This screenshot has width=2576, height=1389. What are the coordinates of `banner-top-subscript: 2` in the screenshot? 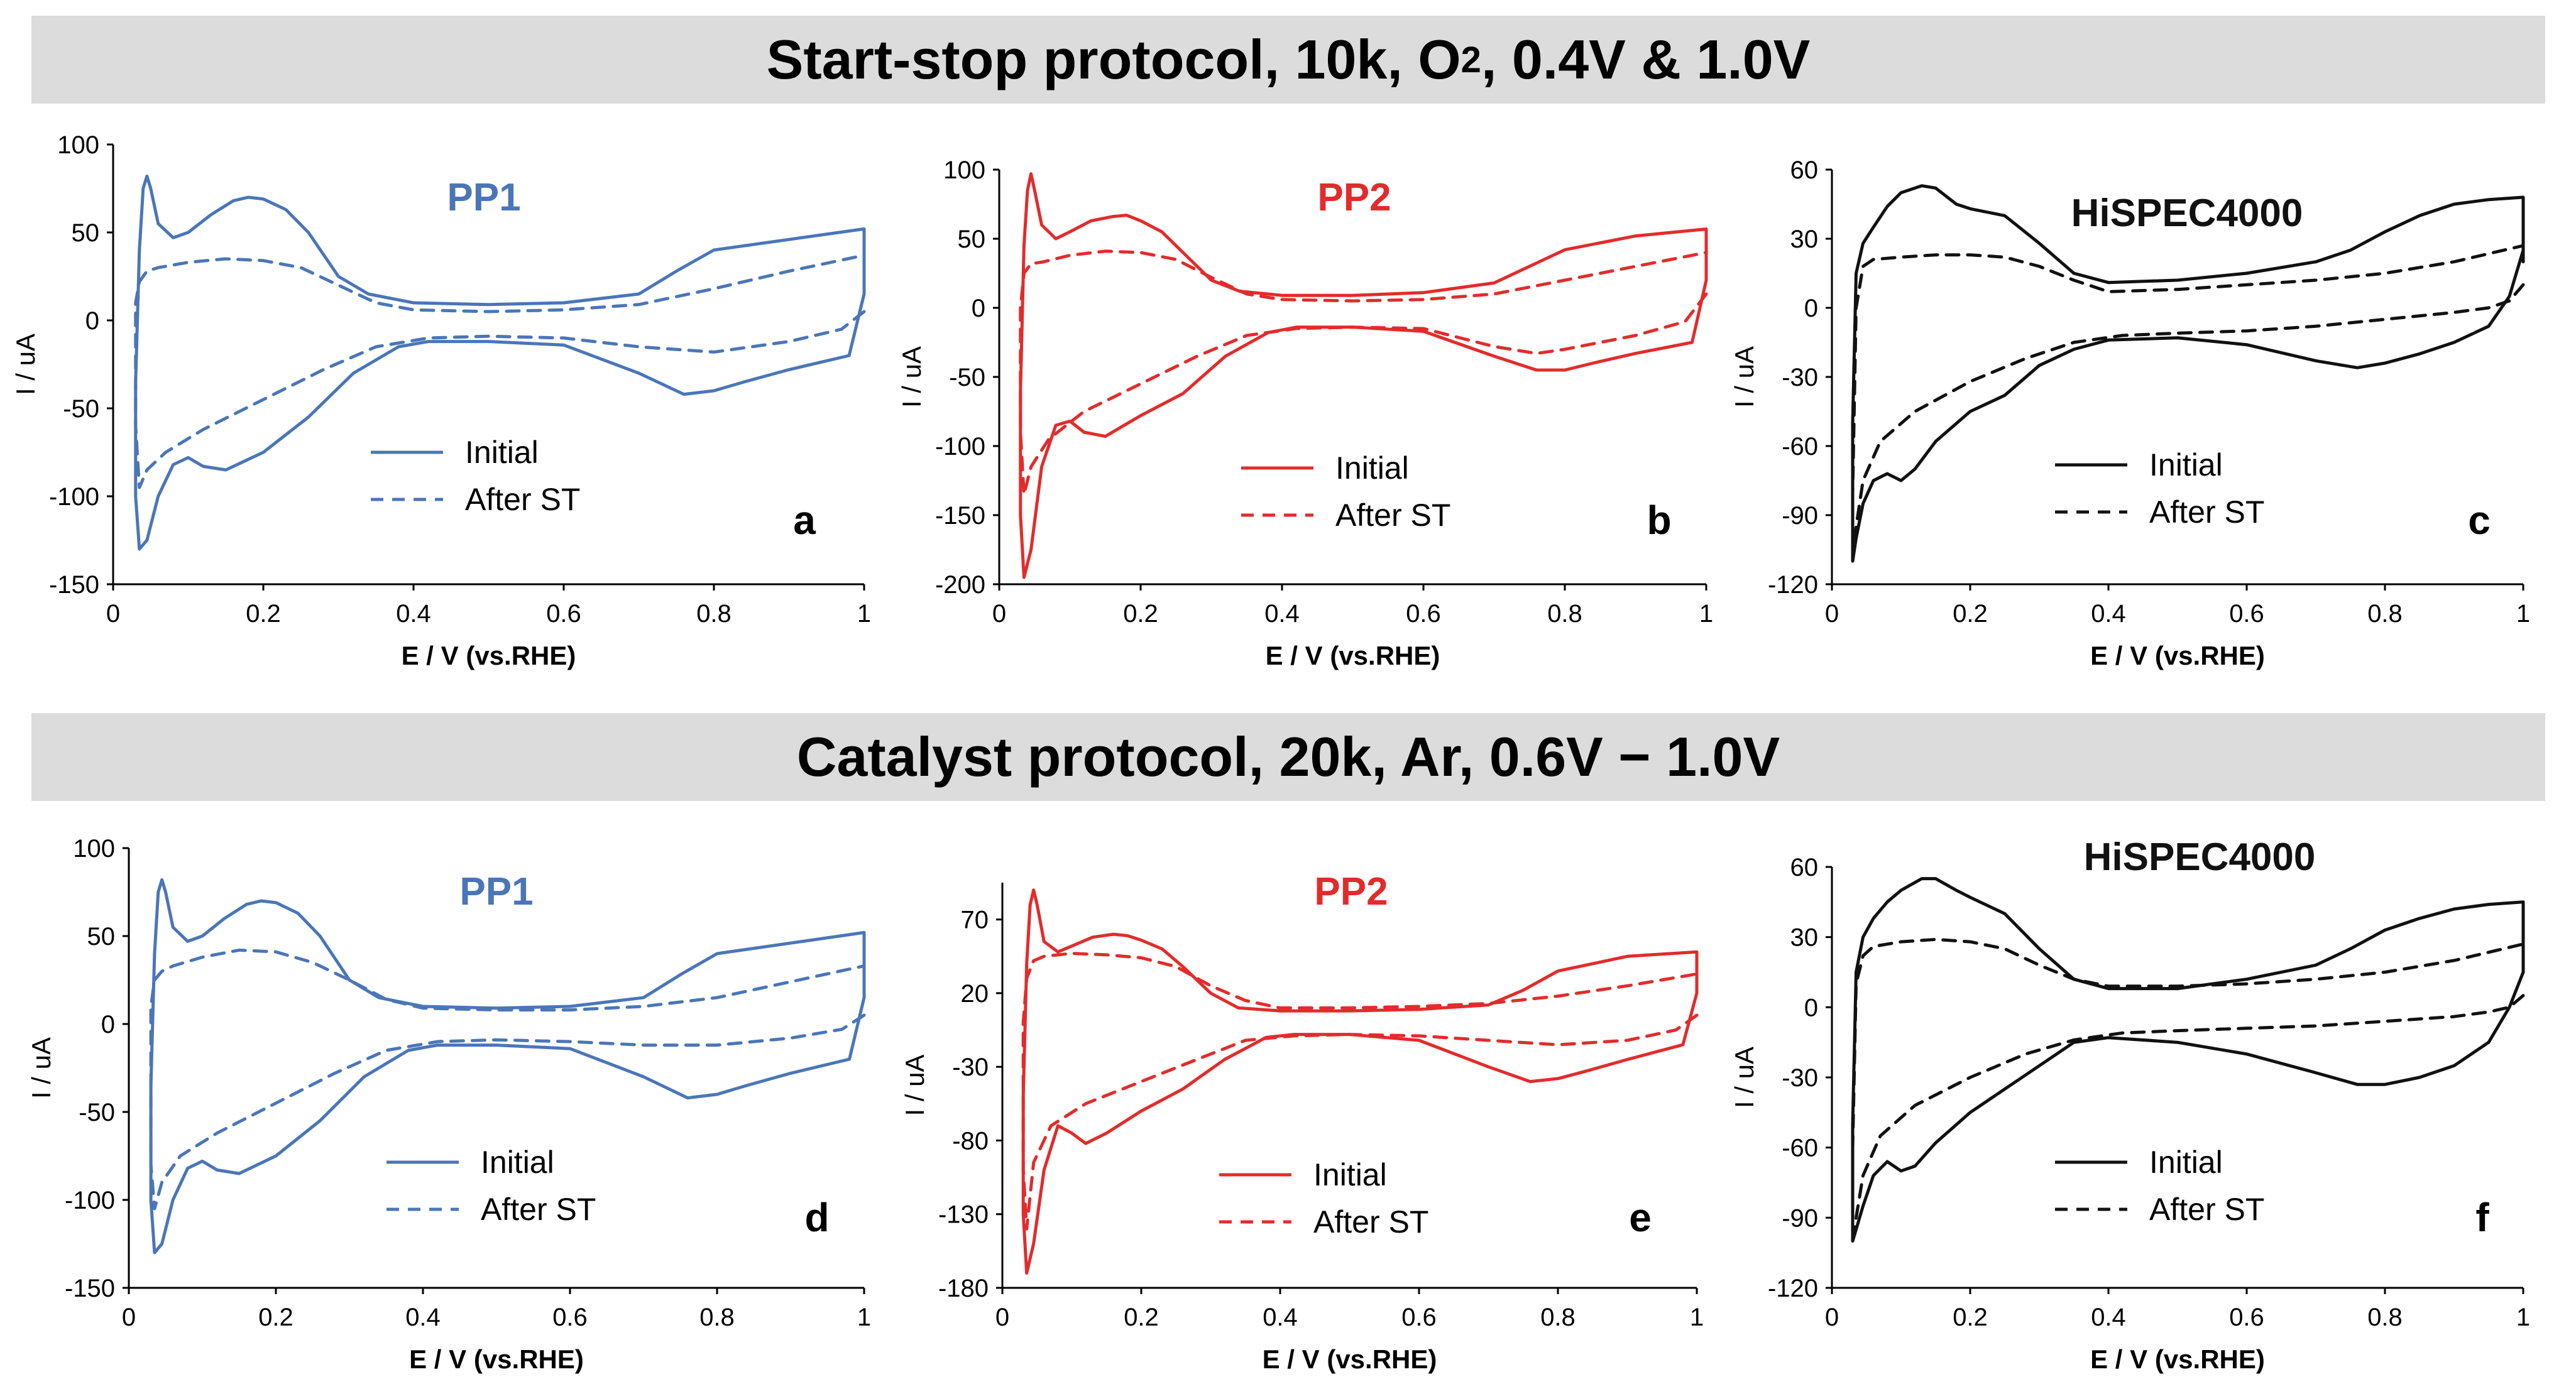 It's located at (1471, 59).